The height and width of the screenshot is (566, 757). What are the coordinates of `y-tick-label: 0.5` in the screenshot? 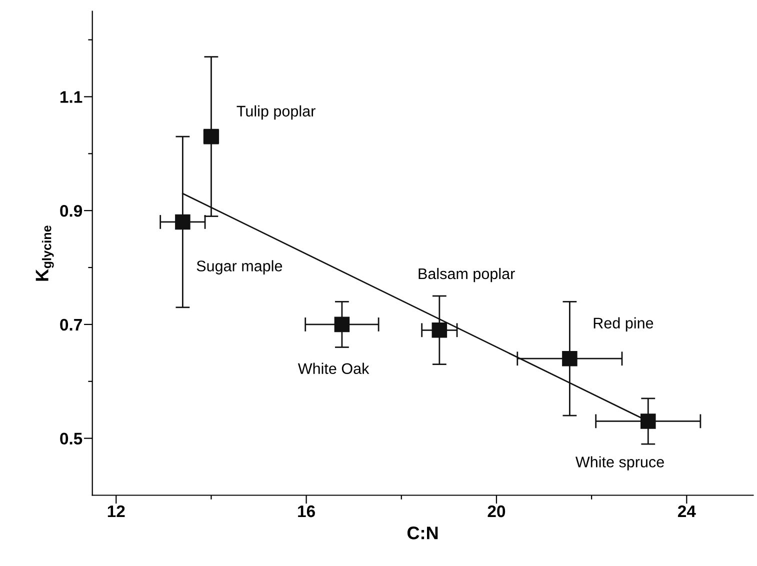 It's located at (71, 438).